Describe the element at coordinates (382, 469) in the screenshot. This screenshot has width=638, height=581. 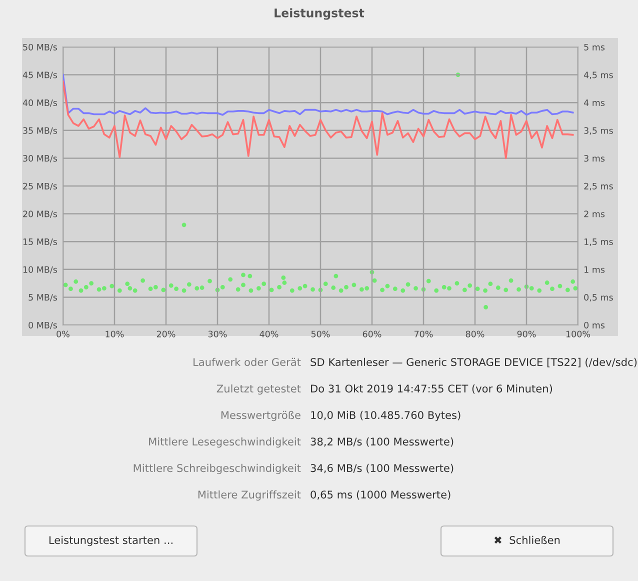
I see `text: 34,6 MB/s (100 Messwerte)` at that location.